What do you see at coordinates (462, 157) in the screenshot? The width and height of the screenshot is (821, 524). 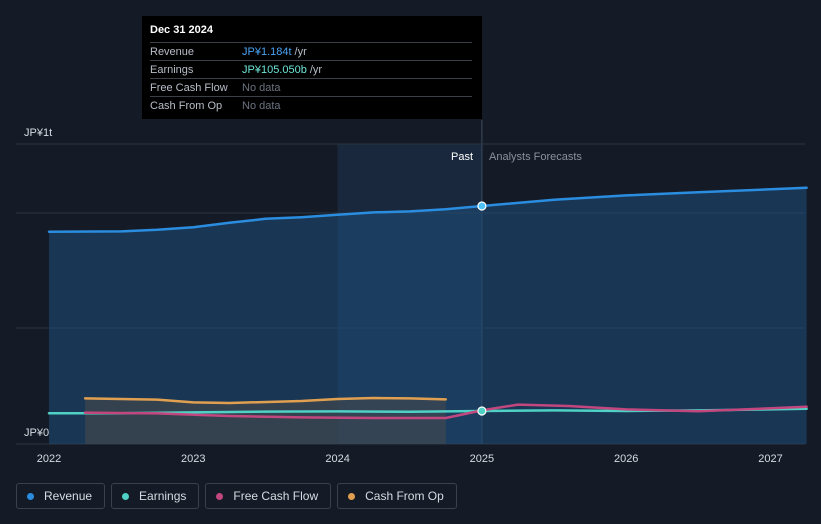 I see `past-label: Past` at bounding box center [462, 157].